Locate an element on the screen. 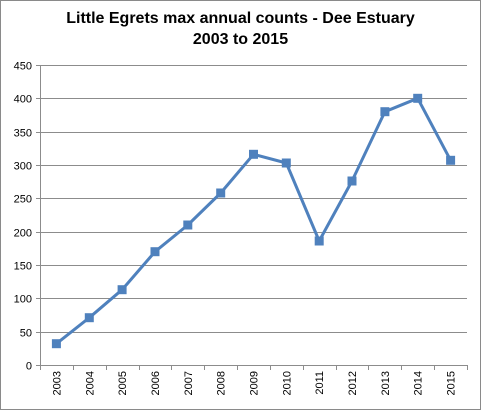 This screenshot has width=481, height=410. y-tick-label: 100 is located at coordinates (23, 300).